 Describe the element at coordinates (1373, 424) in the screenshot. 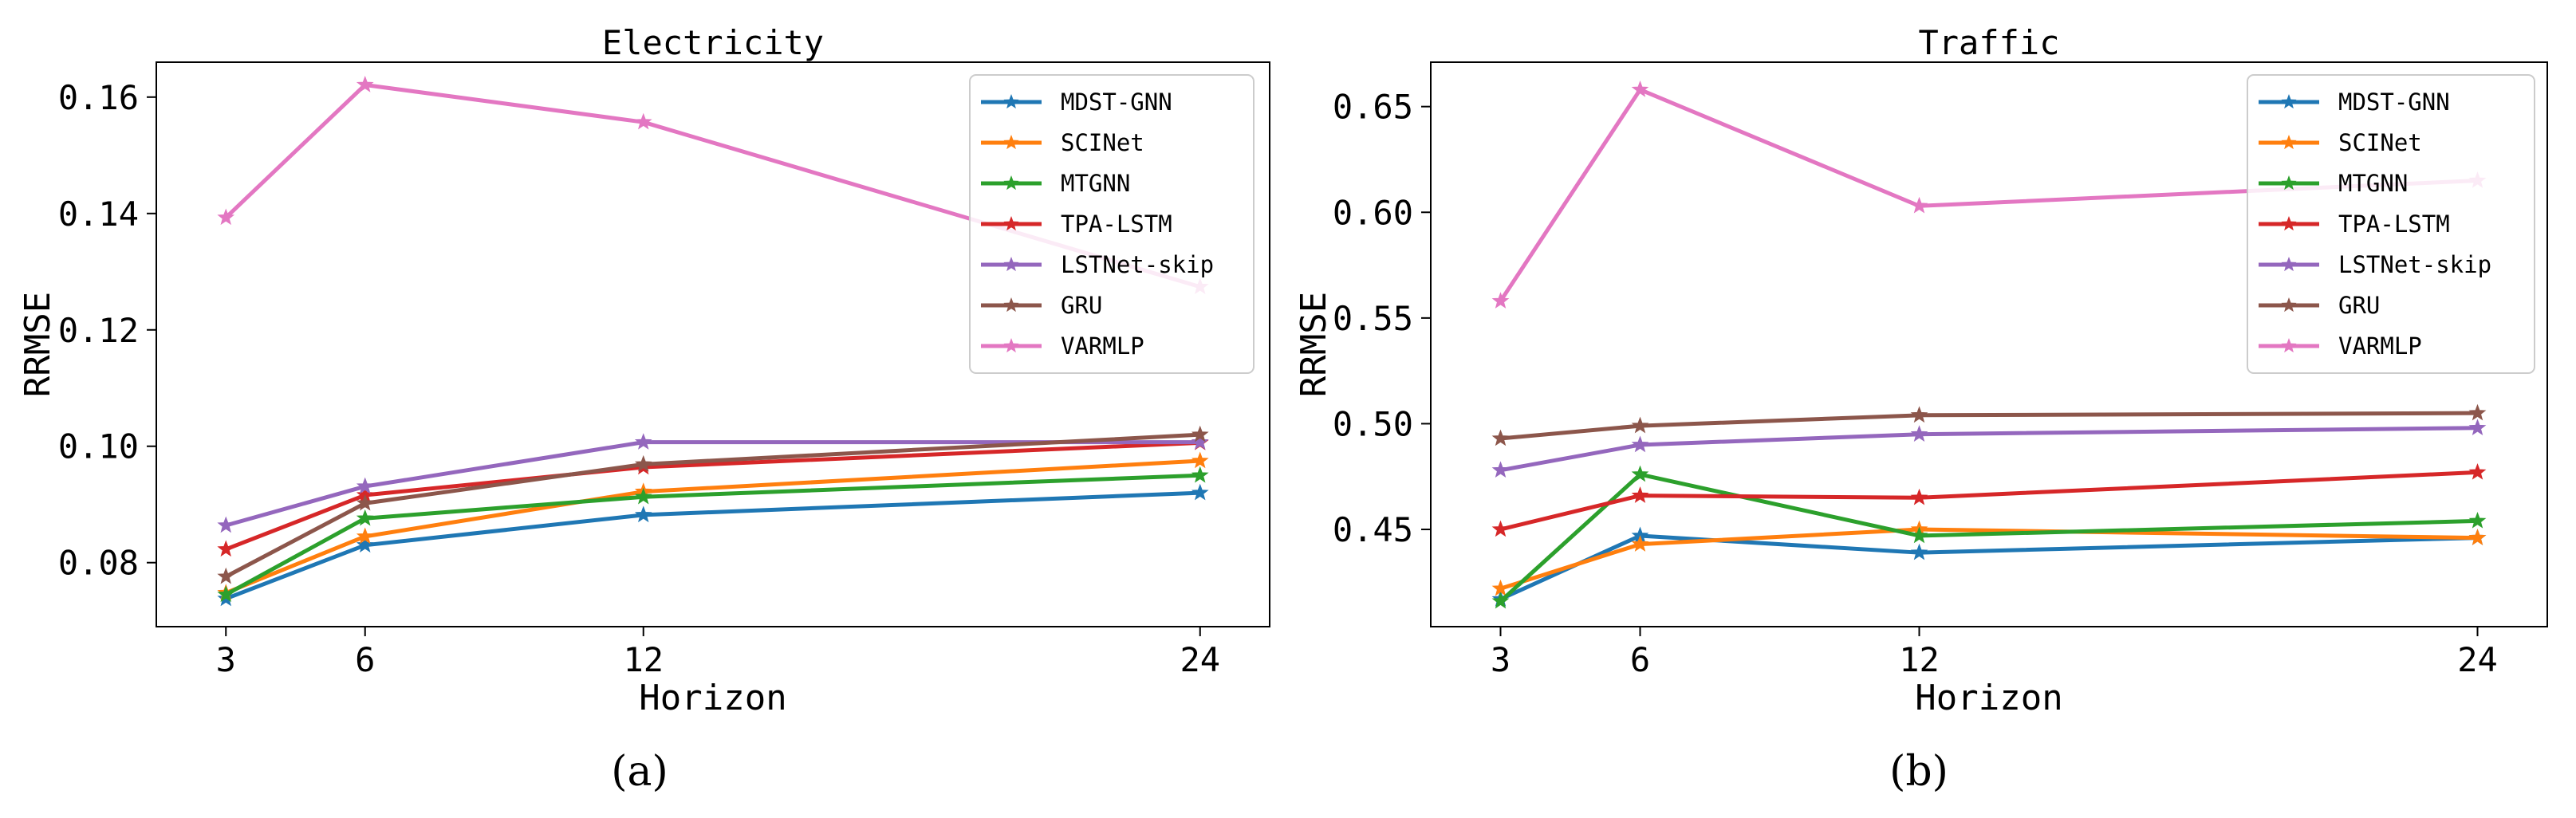

I see `traffic-ytick-label: 0.50` at that location.